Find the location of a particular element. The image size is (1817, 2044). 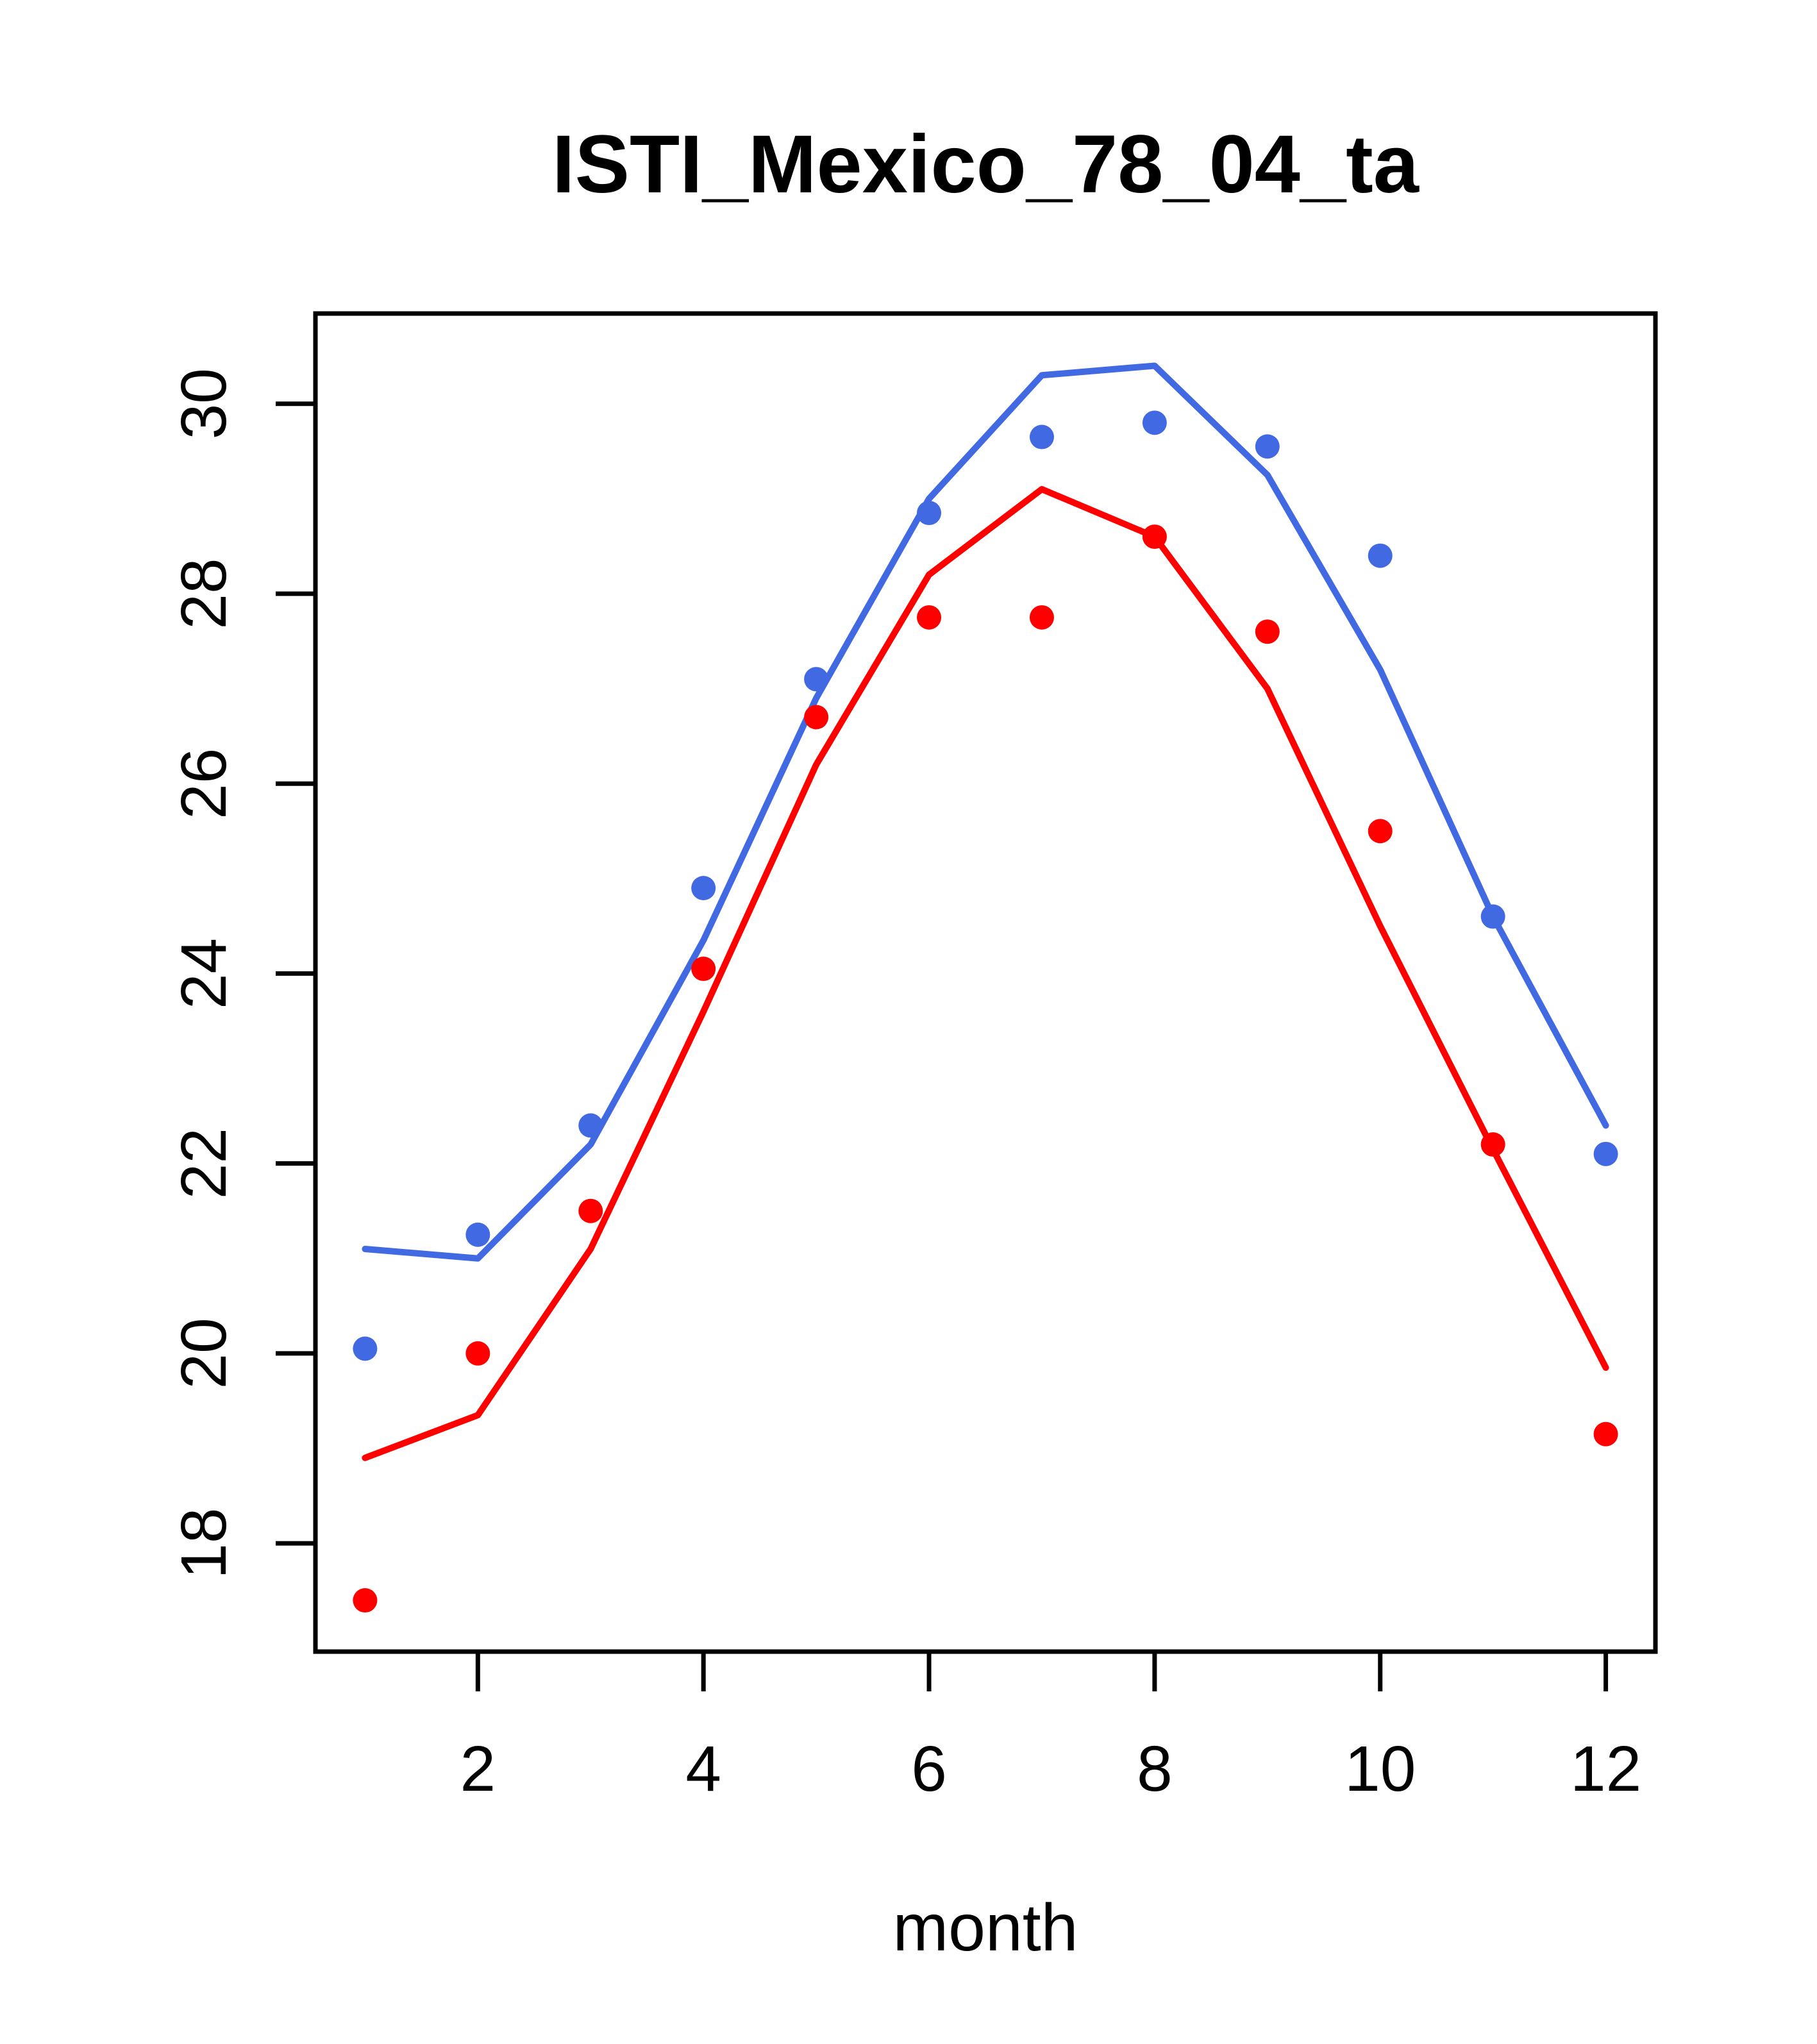

x-tick-label: 2 is located at coordinates (478, 1769).